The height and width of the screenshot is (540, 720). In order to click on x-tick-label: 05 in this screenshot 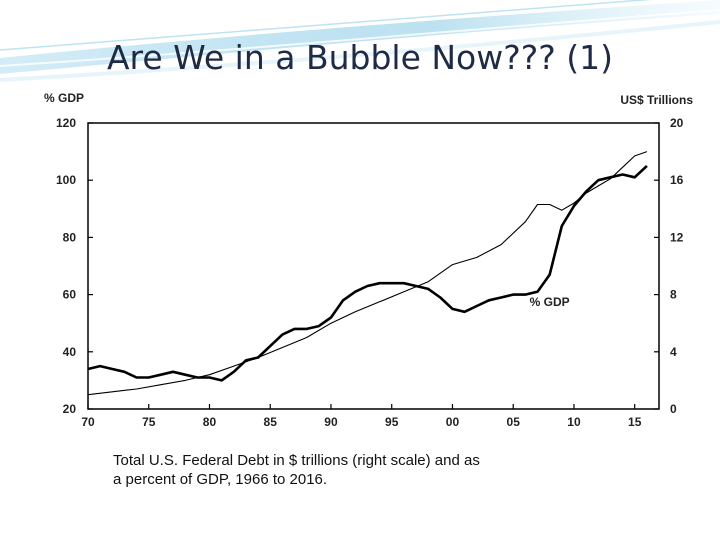, I will do `click(514, 422)`.